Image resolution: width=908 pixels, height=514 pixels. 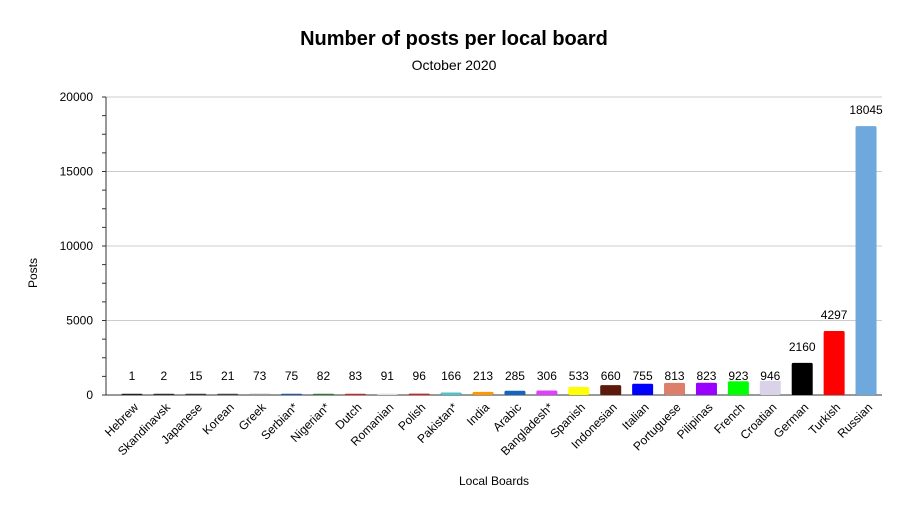 What do you see at coordinates (611, 376) in the screenshot?
I see `data-label: 660` at bounding box center [611, 376].